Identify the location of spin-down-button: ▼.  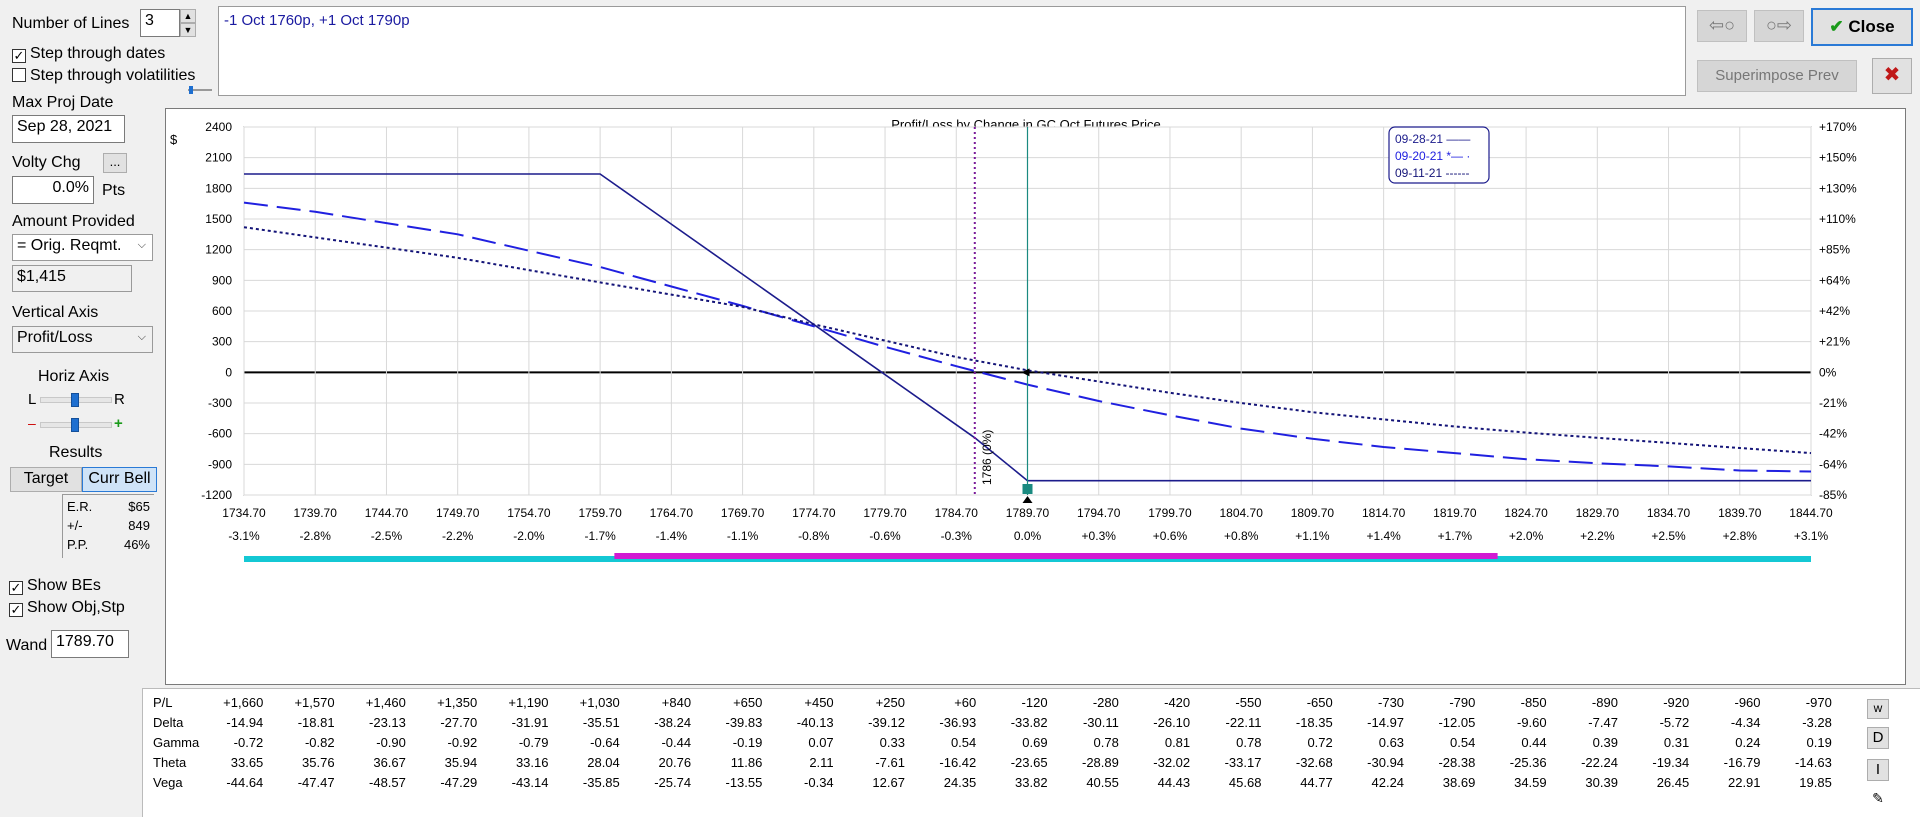
(188, 30).